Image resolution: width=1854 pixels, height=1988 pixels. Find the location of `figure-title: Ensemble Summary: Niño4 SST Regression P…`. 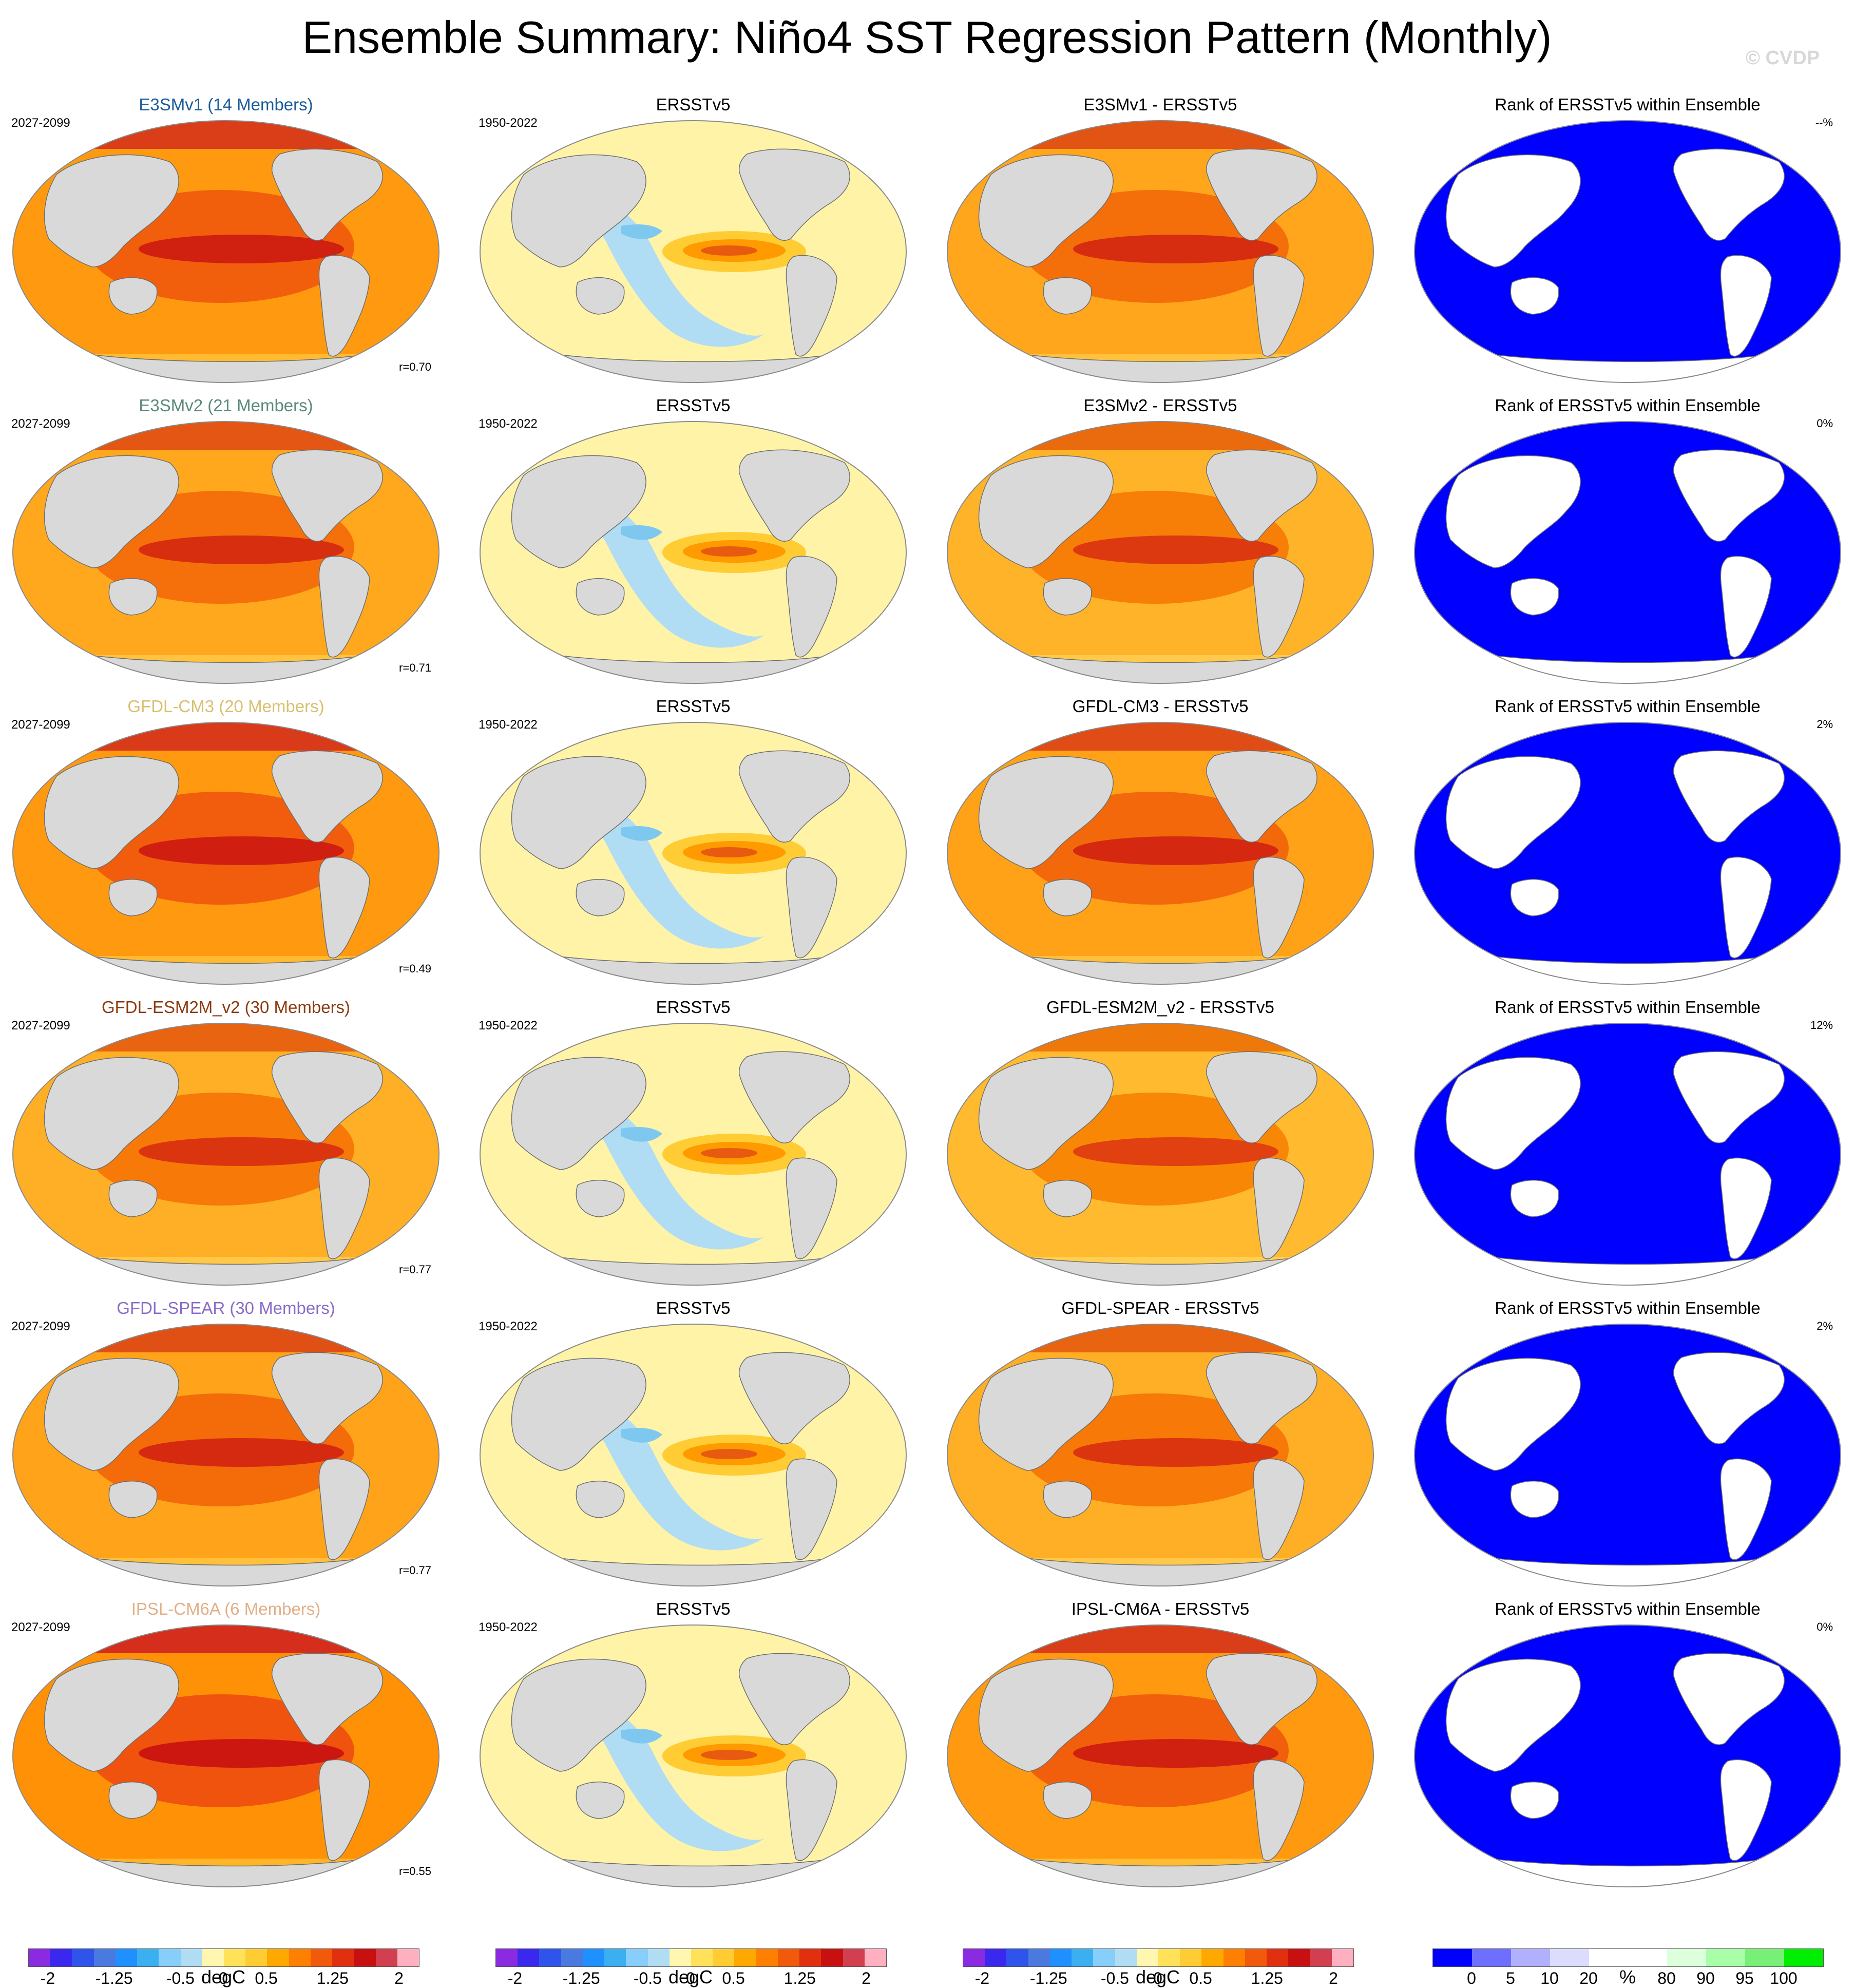

figure-title: Ensemble Summary: Niño4 SST Regression P… is located at coordinates (927, 38).